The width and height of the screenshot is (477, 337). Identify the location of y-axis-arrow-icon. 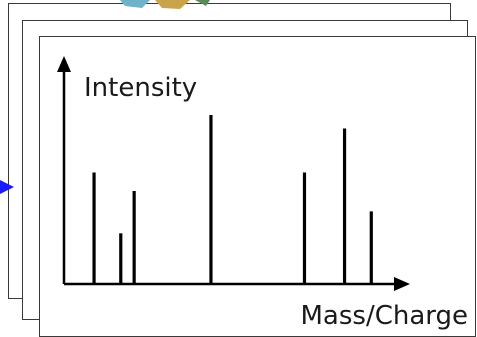
(64, 64).